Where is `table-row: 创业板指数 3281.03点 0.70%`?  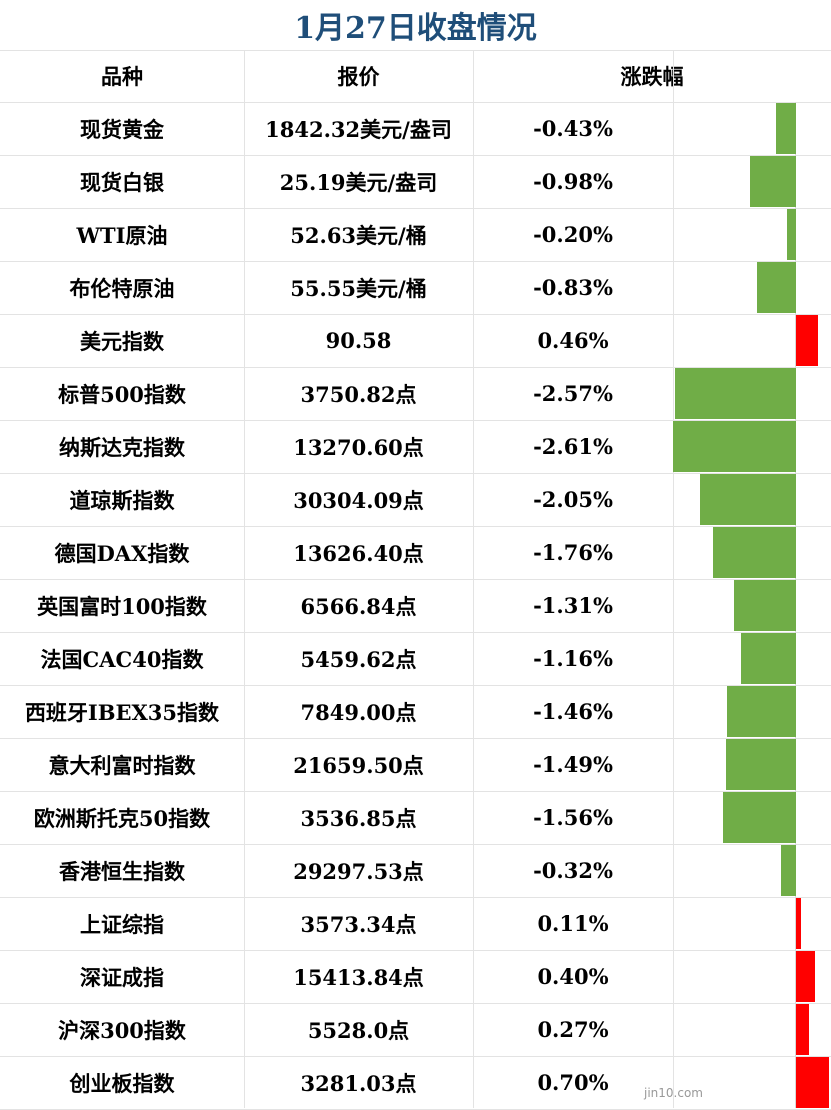
table-row: 创业板指数 3281.03点 0.70% is located at coordinates (415, 1082).